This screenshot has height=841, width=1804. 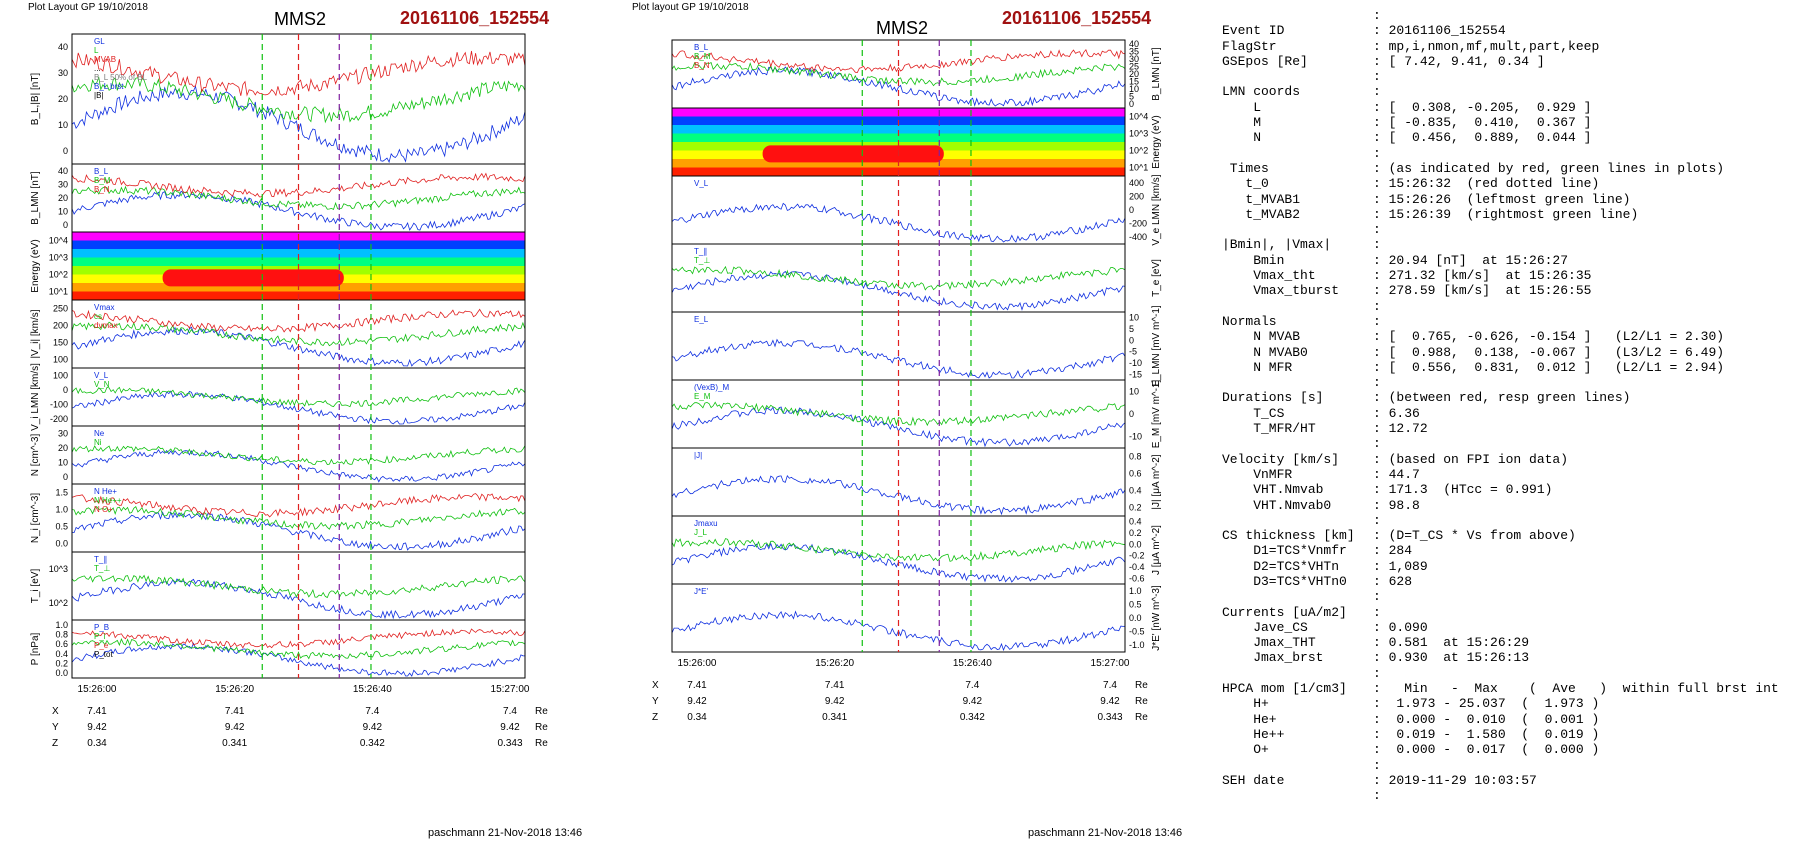 What do you see at coordinates (1257, 474) in the screenshot?
I see `summary-key: VnMFR` at bounding box center [1257, 474].